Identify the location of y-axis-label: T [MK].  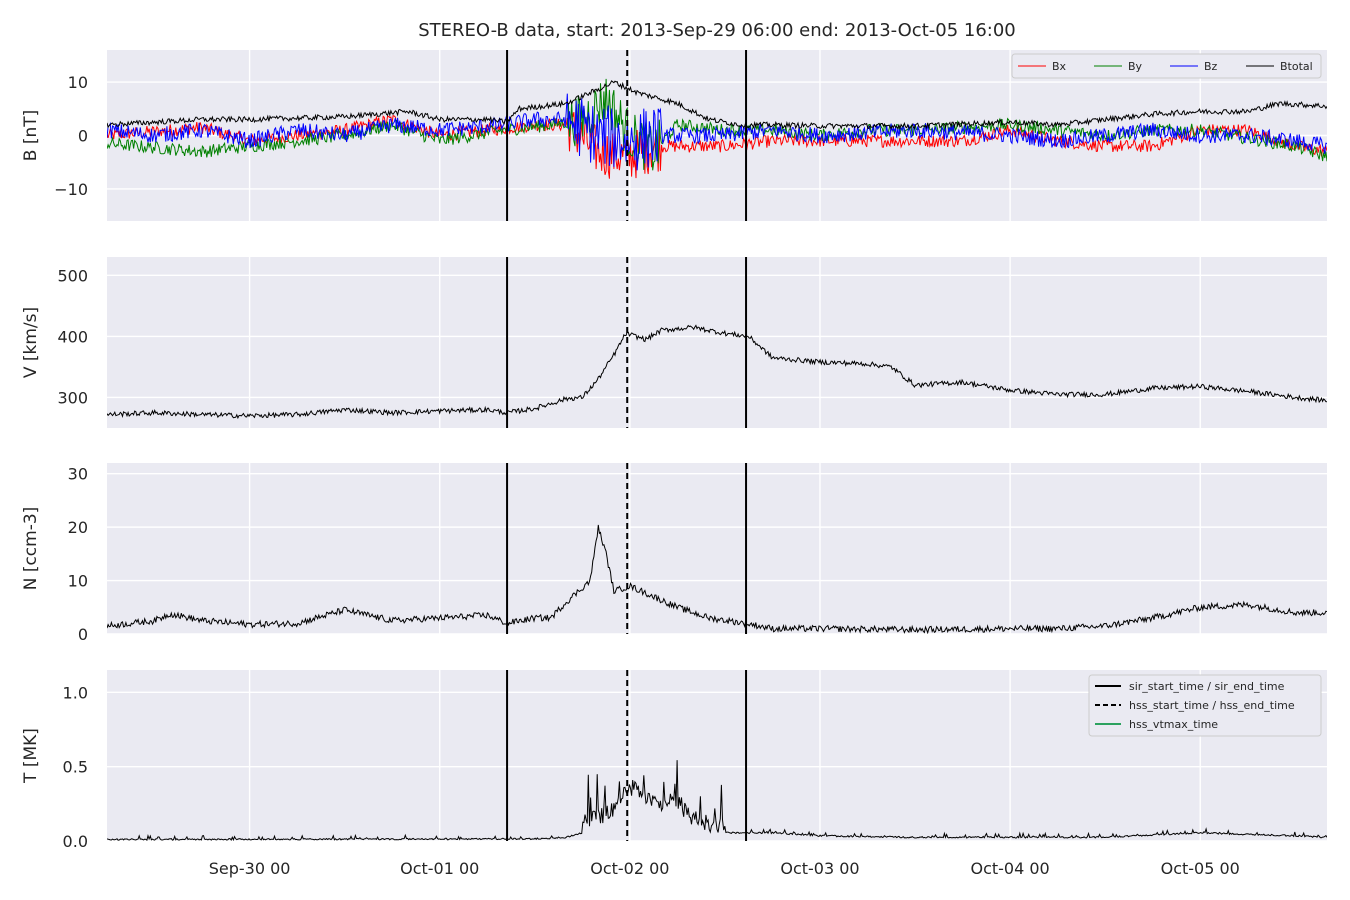
(31, 756).